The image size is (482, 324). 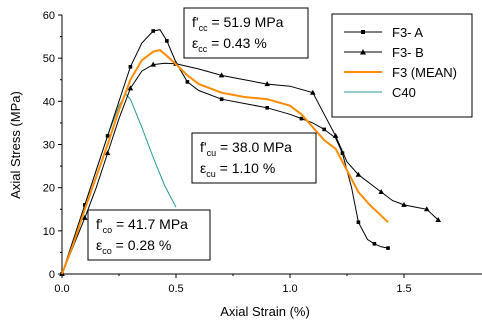 What do you see at coordinates (49, 16) in the screenshot?
I see `y-tick-label: 60` at bounding box center [49, 16].